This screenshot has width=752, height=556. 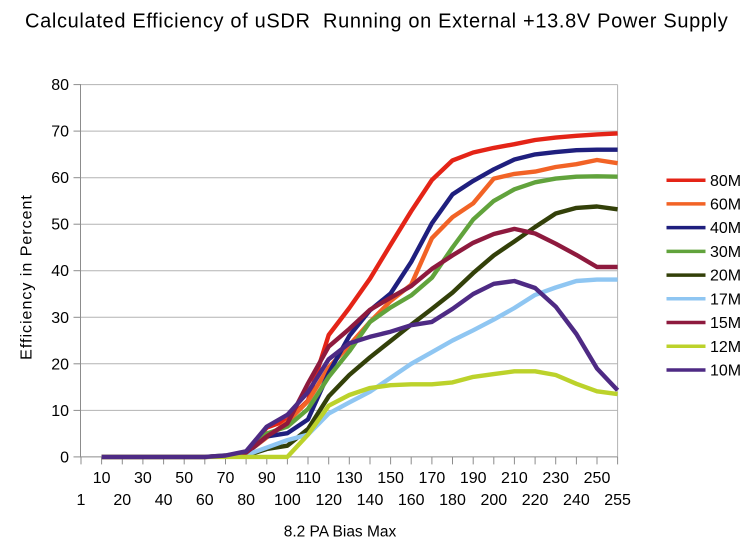 What do you see at coordinates (287, 500) in the screenshot?
I see `svg-text: 100` at bounding box center [287, 500].